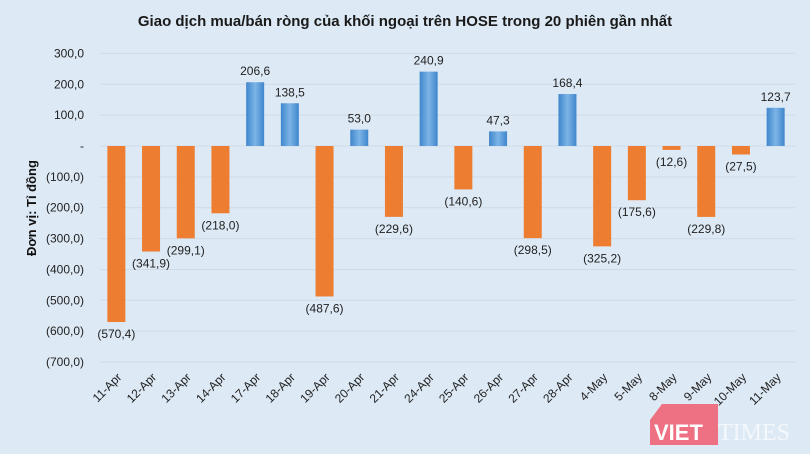 This screenshot has width=810, height=454. I want to click on x-tick-label: 26-Apr, so click(488, 387).